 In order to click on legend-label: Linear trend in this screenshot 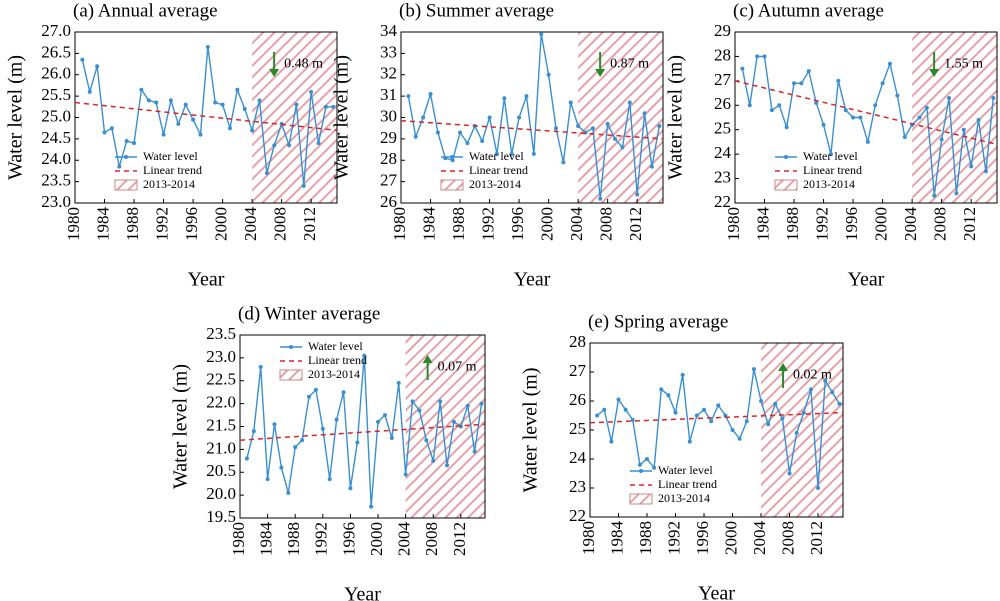, I will do `click(832, 170)`.